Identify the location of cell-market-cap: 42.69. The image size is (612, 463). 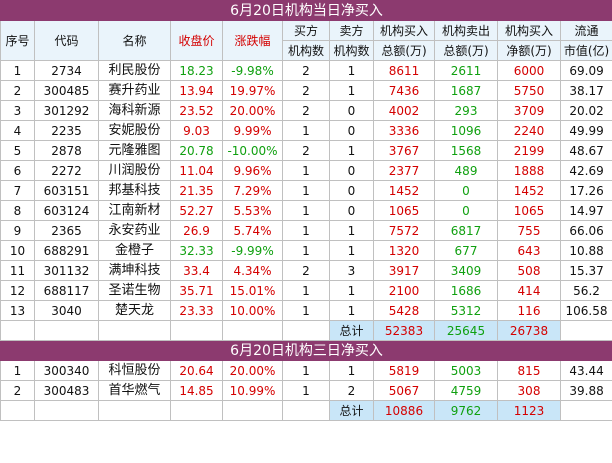
(585, 170).